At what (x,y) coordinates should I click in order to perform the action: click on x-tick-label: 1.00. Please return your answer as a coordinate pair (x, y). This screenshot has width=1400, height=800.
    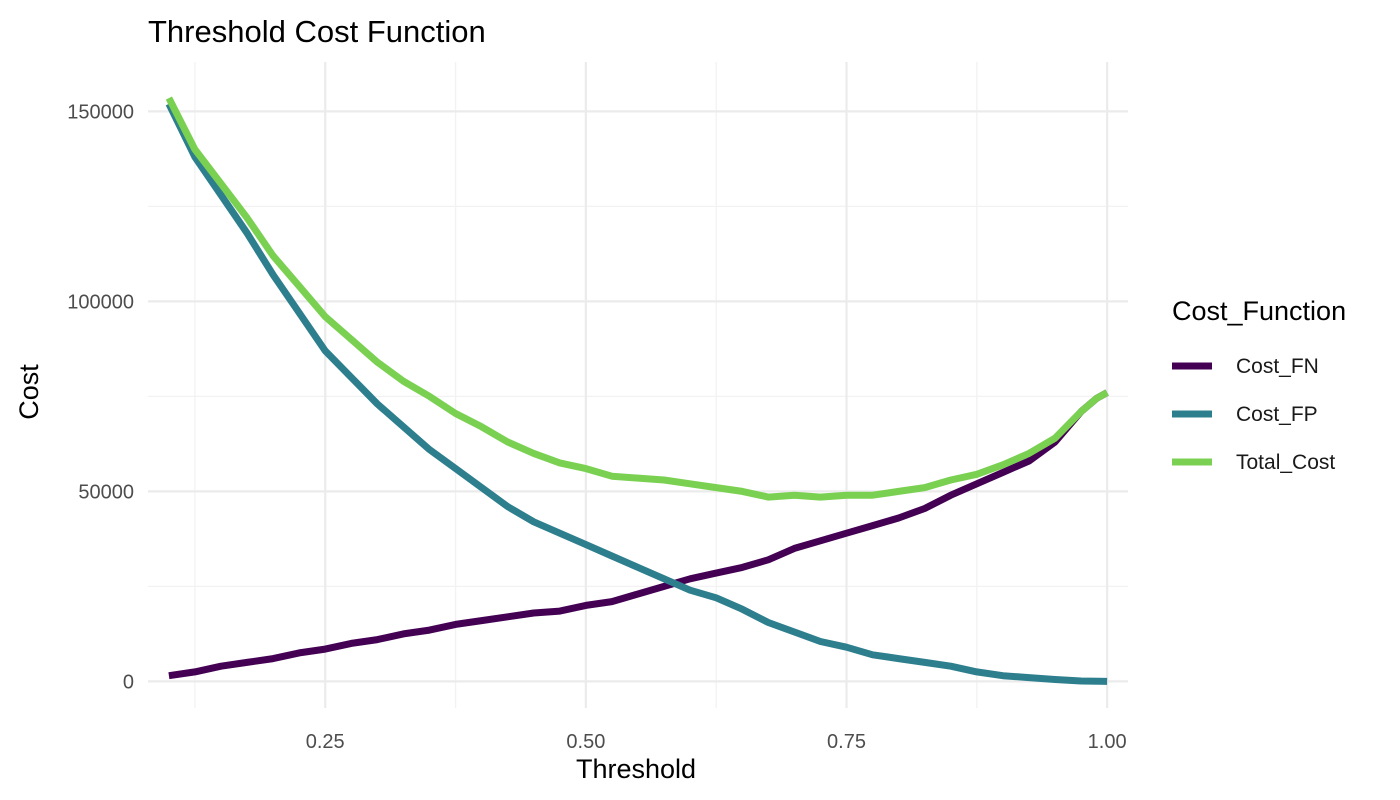
    Looking at the image, I should click on (1107, 742).